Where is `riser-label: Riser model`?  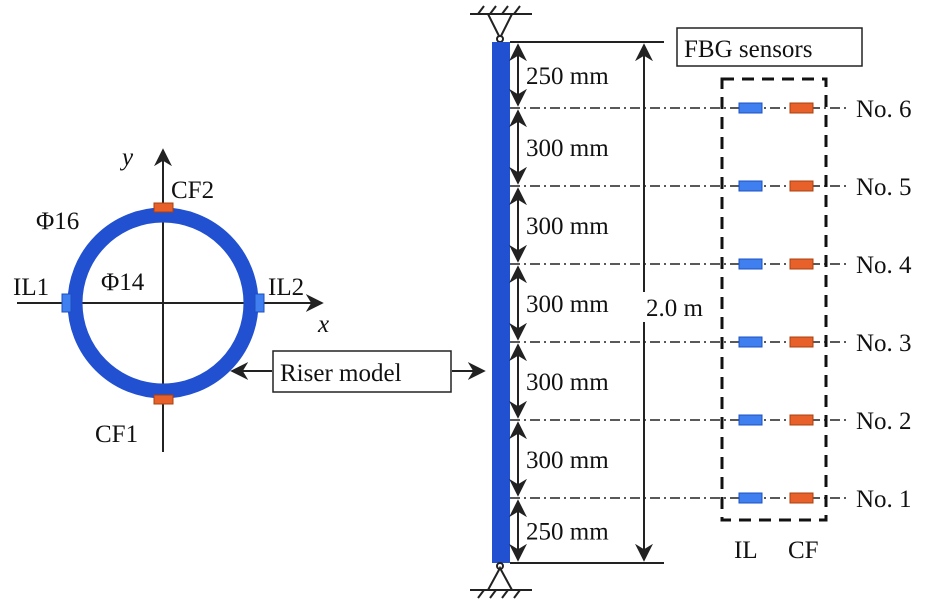 riser-label: Riser model is located at coordinates (341, 373).